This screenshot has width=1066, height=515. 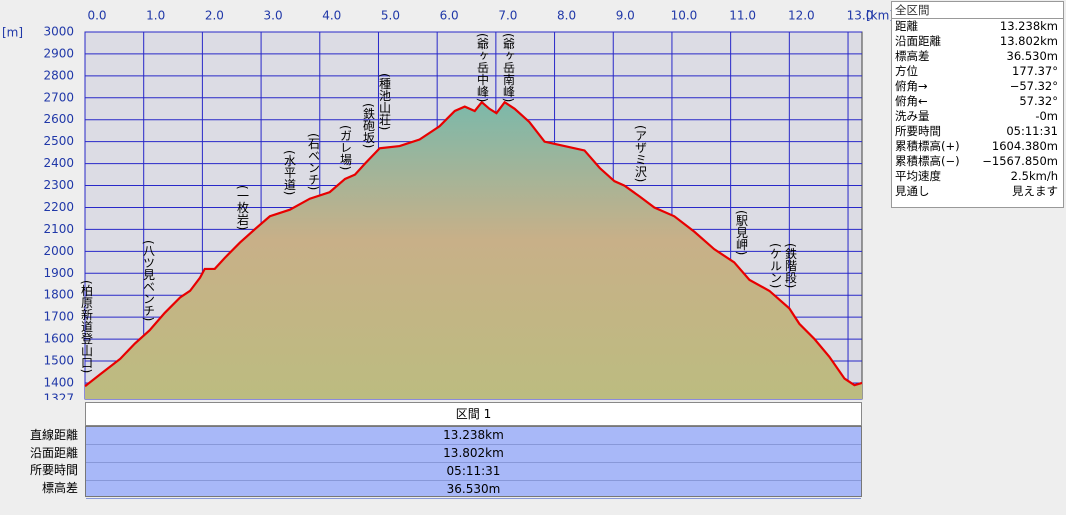 What do you see at coordinates (912, 56) in the screenshot?
I see `summary-key: 標高差` at bounding box center [912, 56].